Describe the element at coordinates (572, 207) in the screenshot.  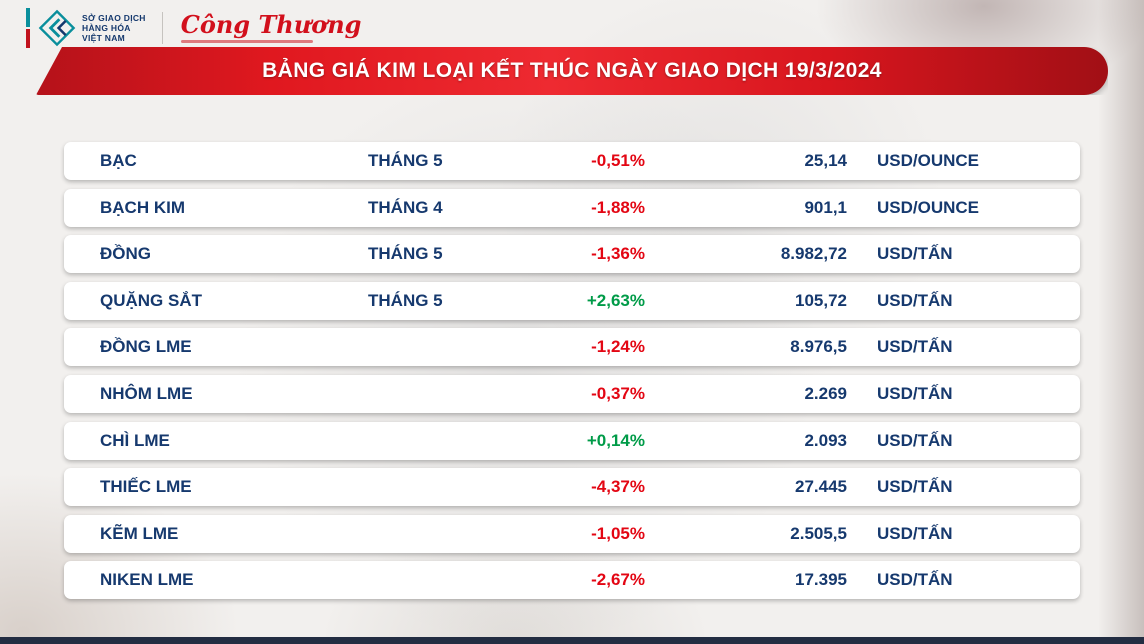
I see `table-row: BẠCH KIM THÁNG 4 -1,88% 901,1 USD/OUNCE` at that location.